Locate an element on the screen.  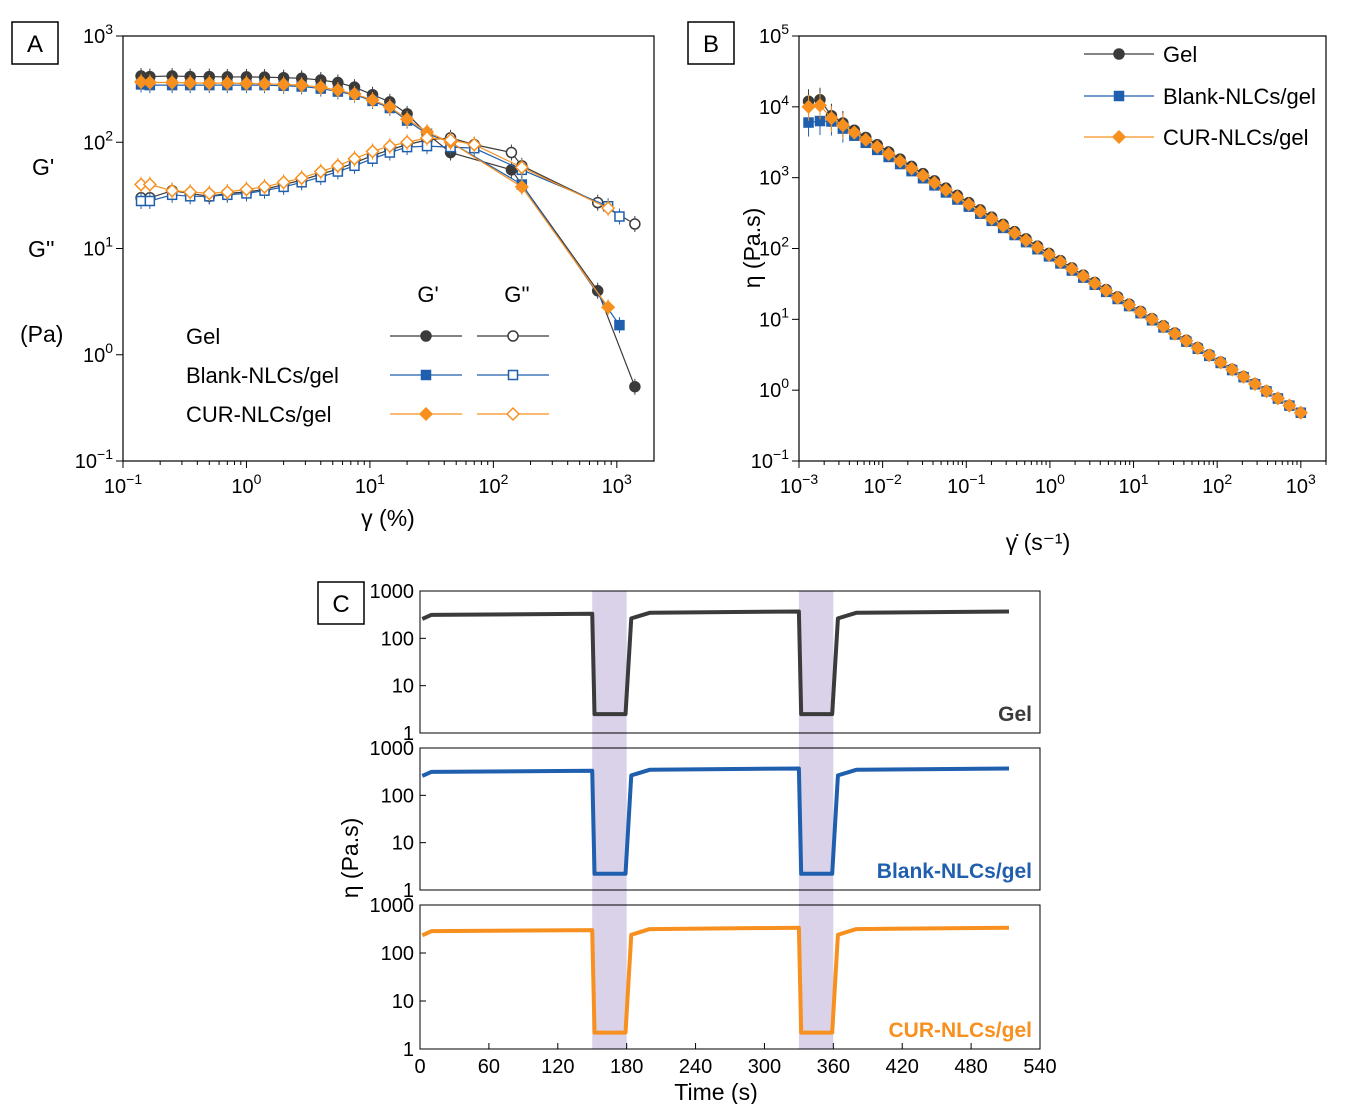
panel-c-x-tick-label: 0 is located at coordinates (419, 1067).